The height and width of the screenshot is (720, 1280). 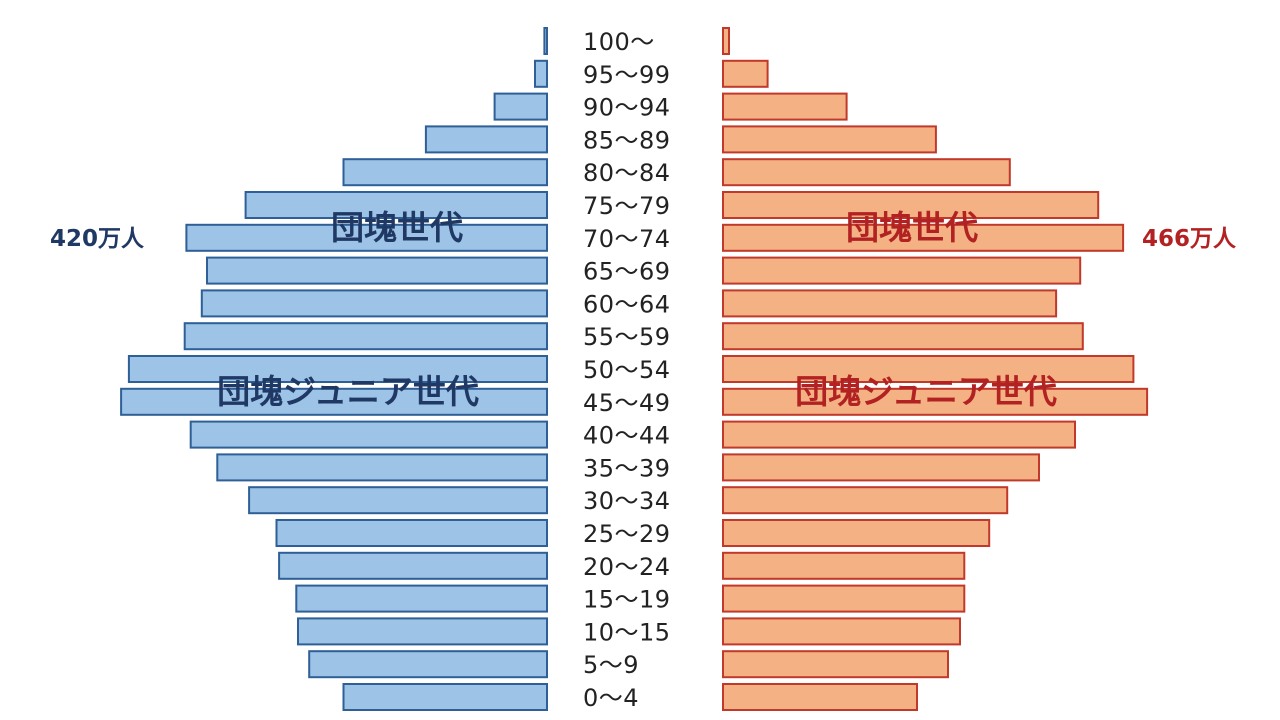 What do you see at coordinates (348, 391) in the screenshot?
I see `left-dankai-junior-generation-label: 団塊ジュニア世代` at bounding box center [348, 391].